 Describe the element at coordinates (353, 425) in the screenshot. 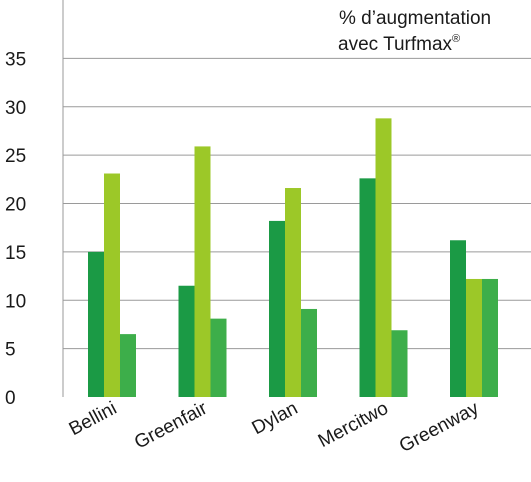

I see `x-category-label: Mercitwo` at that location.